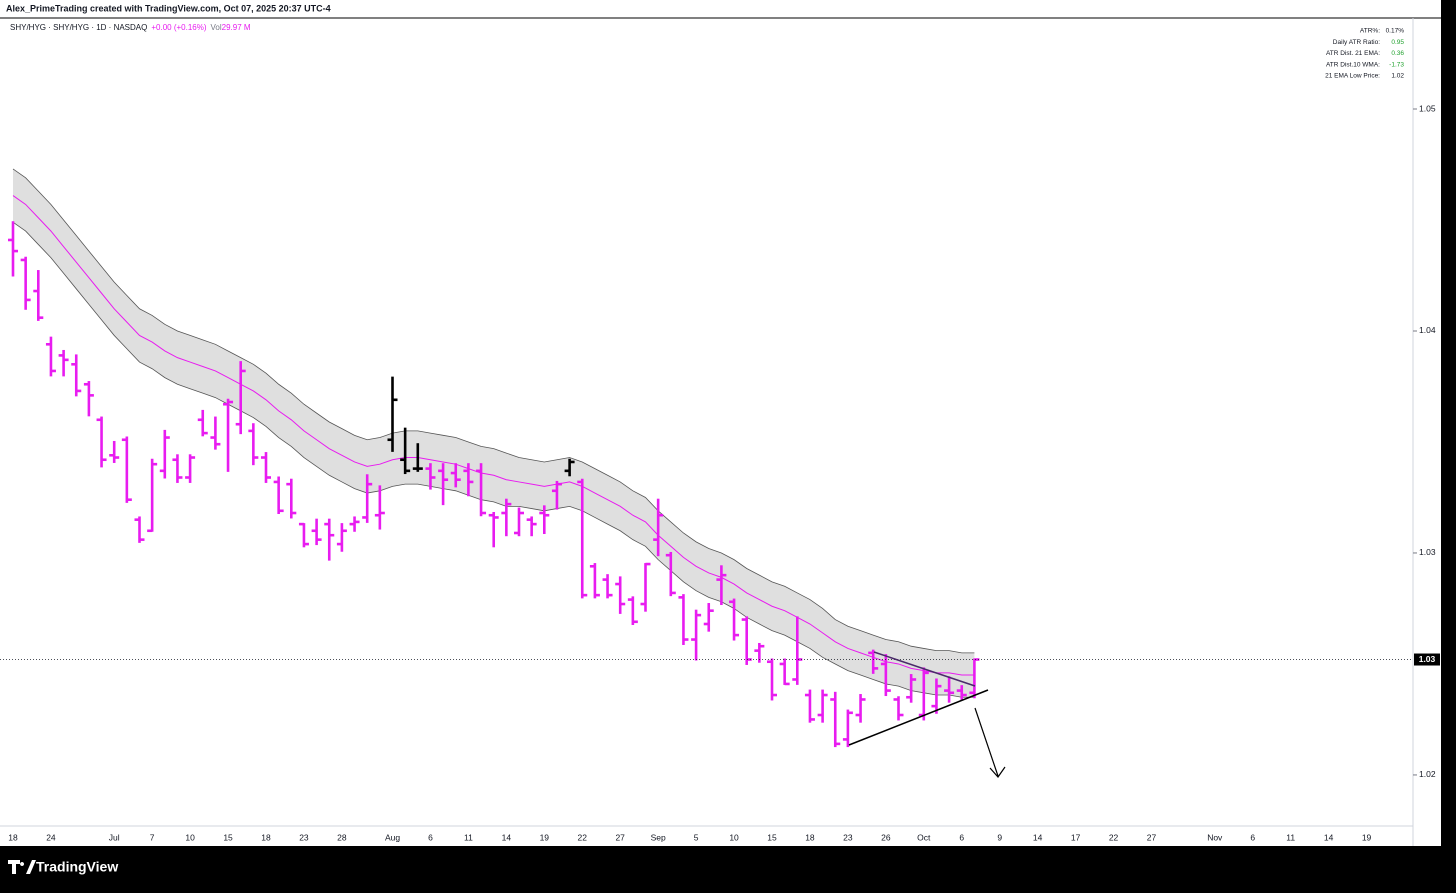 The height and width of the screenshot is (893, 1456). I want to click on y-tick-label: 1.02, so click(1427, 774).